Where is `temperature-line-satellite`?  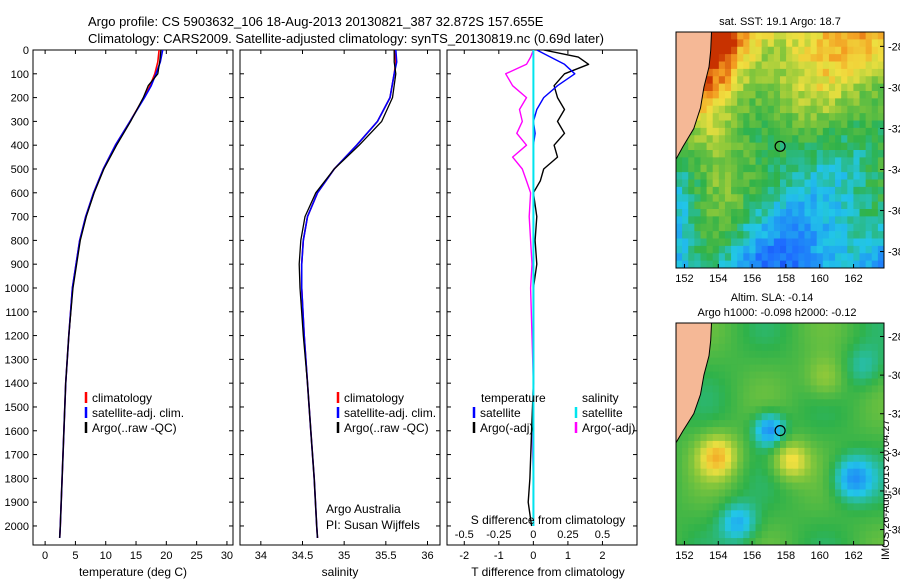
temperature-line-satellite is located at coordinates (111, 294).